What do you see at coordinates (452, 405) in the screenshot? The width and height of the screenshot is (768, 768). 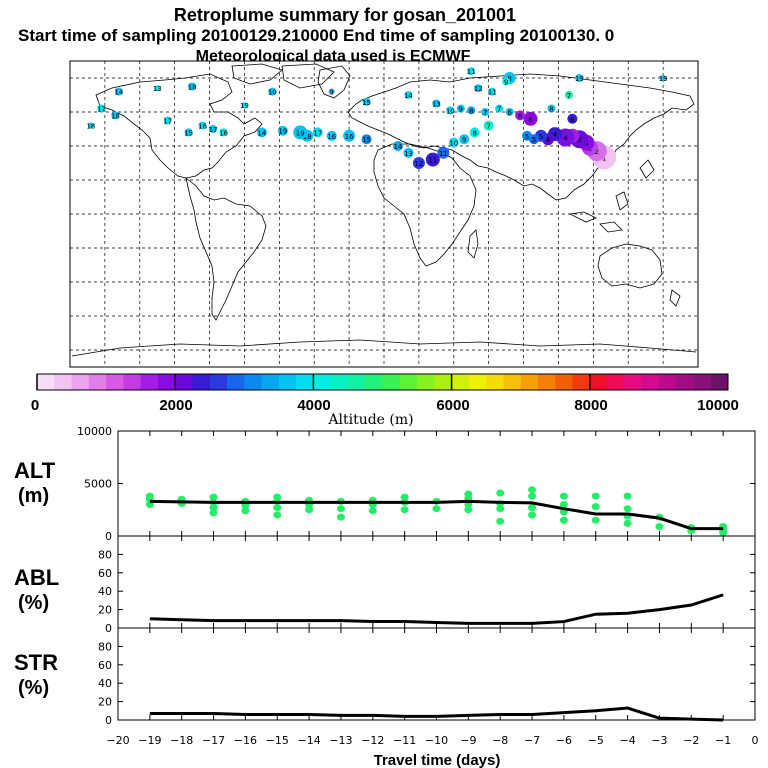 I see `colorbar-label-6000: 6000` at bounding box center [452, 405].